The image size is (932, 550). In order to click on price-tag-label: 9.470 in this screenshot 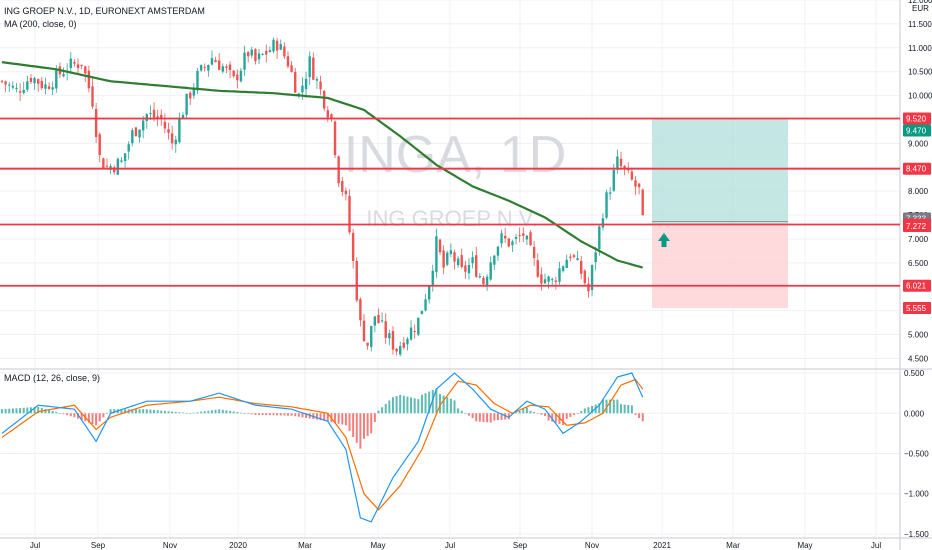, I will do `click(916, 131)`.